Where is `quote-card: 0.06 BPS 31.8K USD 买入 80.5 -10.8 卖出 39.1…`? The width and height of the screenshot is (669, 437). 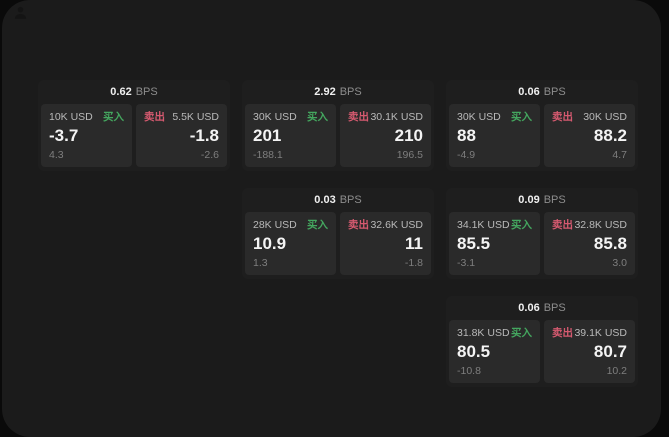 quote-card: 0.06 BPS 31.8K USD 买入 80.5 -10.8 卖出 39.1… is located at coordinates (542, 341).